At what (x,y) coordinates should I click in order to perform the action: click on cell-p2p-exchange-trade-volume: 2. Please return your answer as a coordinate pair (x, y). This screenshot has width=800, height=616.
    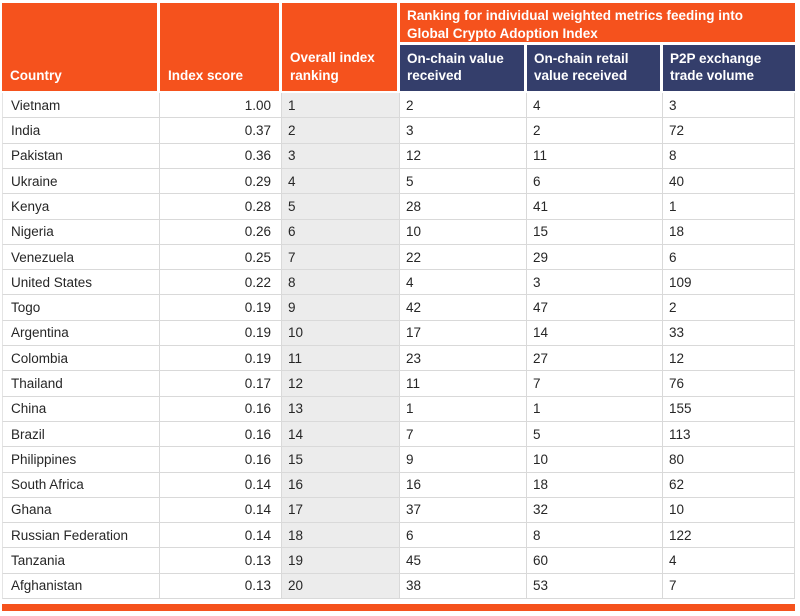
    Looking at the image, I should click on (729, 308).